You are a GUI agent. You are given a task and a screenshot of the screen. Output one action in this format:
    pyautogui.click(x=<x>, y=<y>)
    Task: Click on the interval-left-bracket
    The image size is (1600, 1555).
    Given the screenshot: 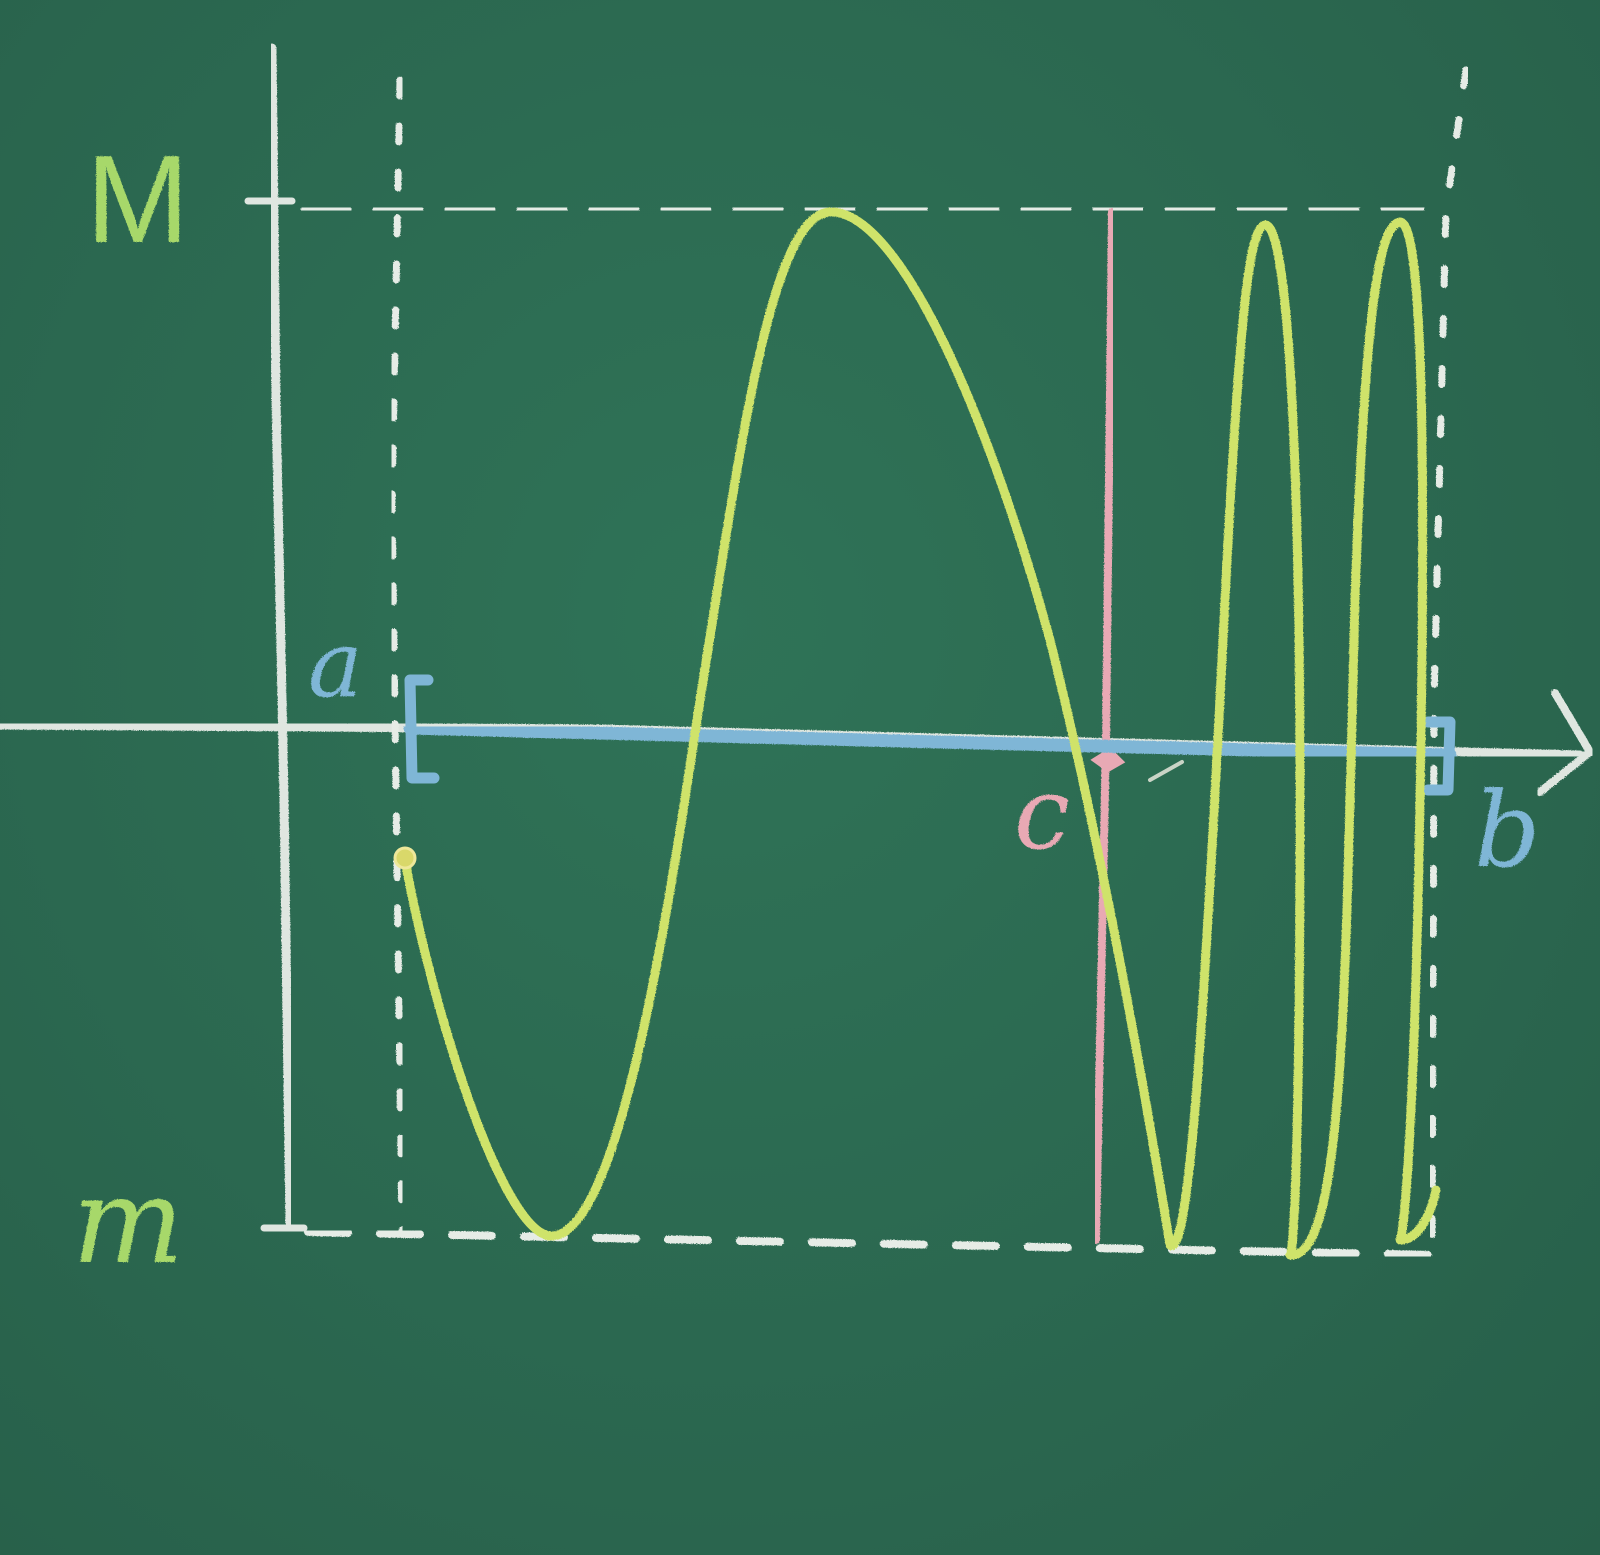 What is the action you would take?
    pyautogui.click(x=422, y=729)
    